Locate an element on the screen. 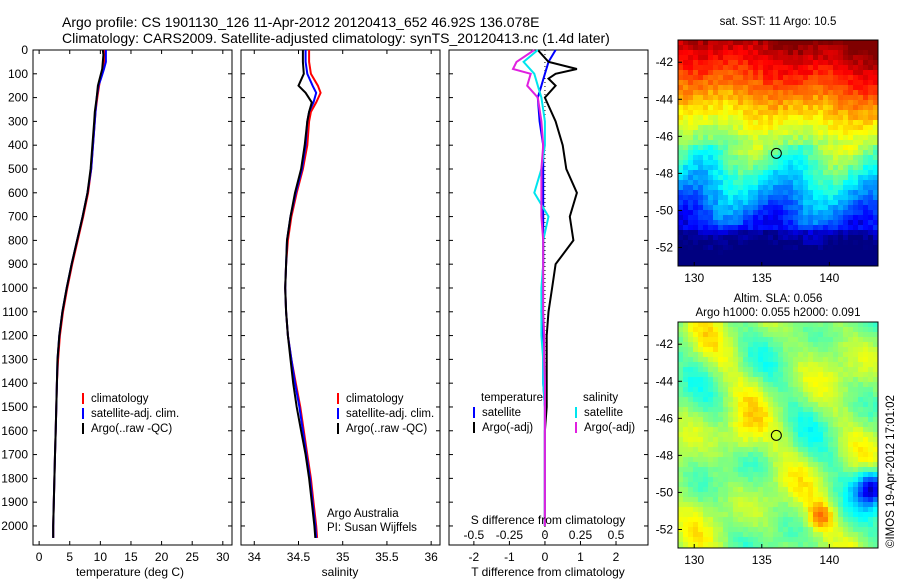 This screenshot has width=900, height=580. depth-tick-label: 1400 is located at coordinates (14, 383).